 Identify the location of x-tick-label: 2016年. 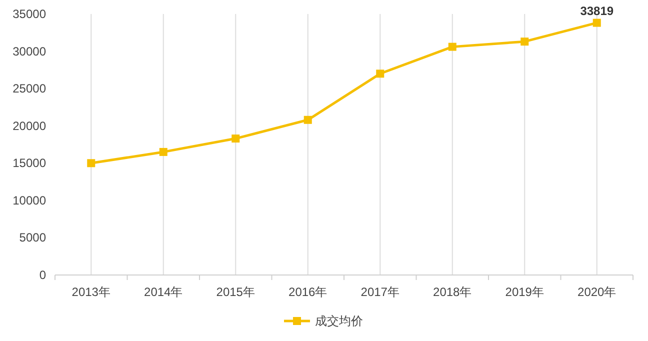
(308, 292).